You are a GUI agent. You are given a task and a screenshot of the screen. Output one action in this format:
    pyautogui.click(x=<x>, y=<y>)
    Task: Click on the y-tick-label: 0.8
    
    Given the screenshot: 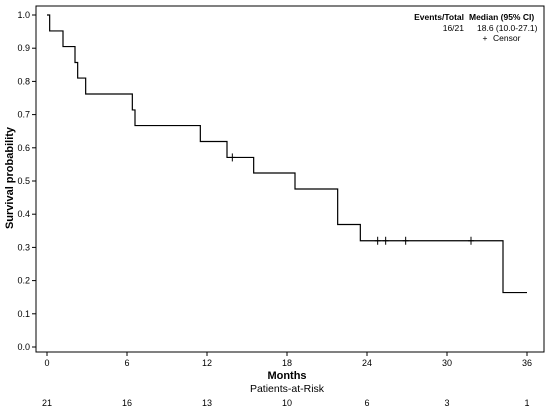 What is the action you would take?
    pyautogui.click(x=23, y=81)
    